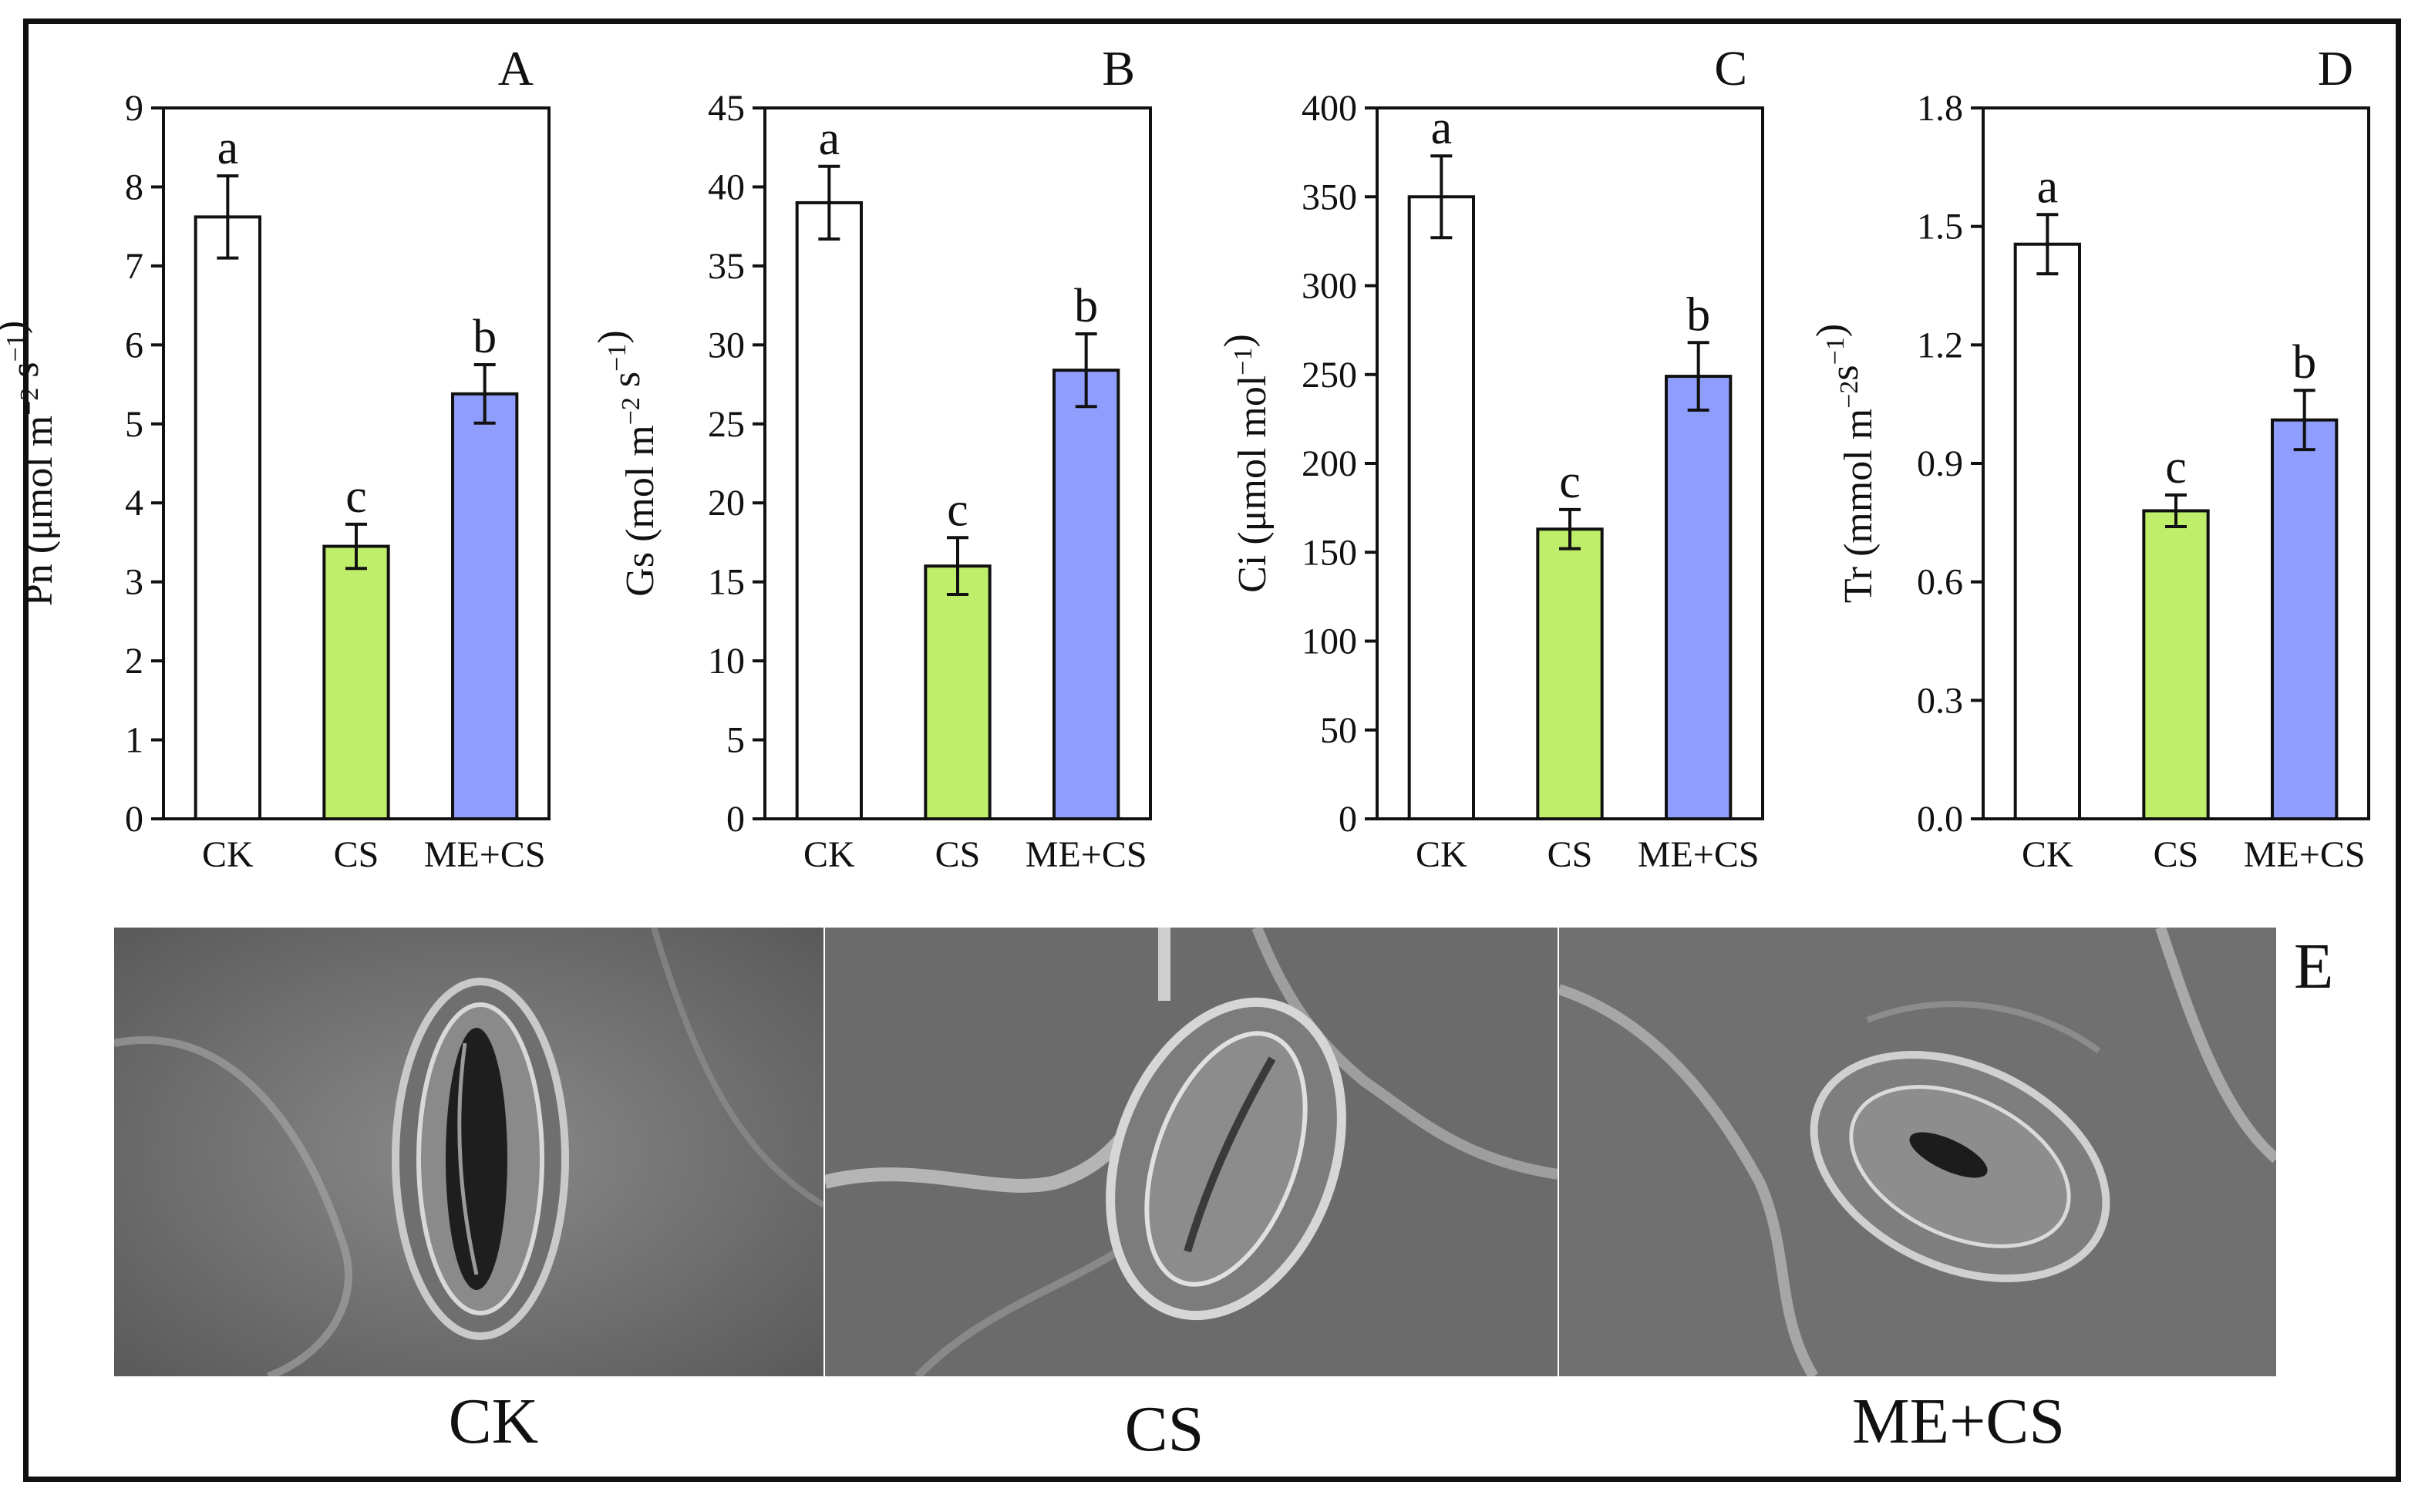  Describe the element at coordinates (1940, 227) in the screenshot. I see `y-tick-label-d: 1.5` at that location.